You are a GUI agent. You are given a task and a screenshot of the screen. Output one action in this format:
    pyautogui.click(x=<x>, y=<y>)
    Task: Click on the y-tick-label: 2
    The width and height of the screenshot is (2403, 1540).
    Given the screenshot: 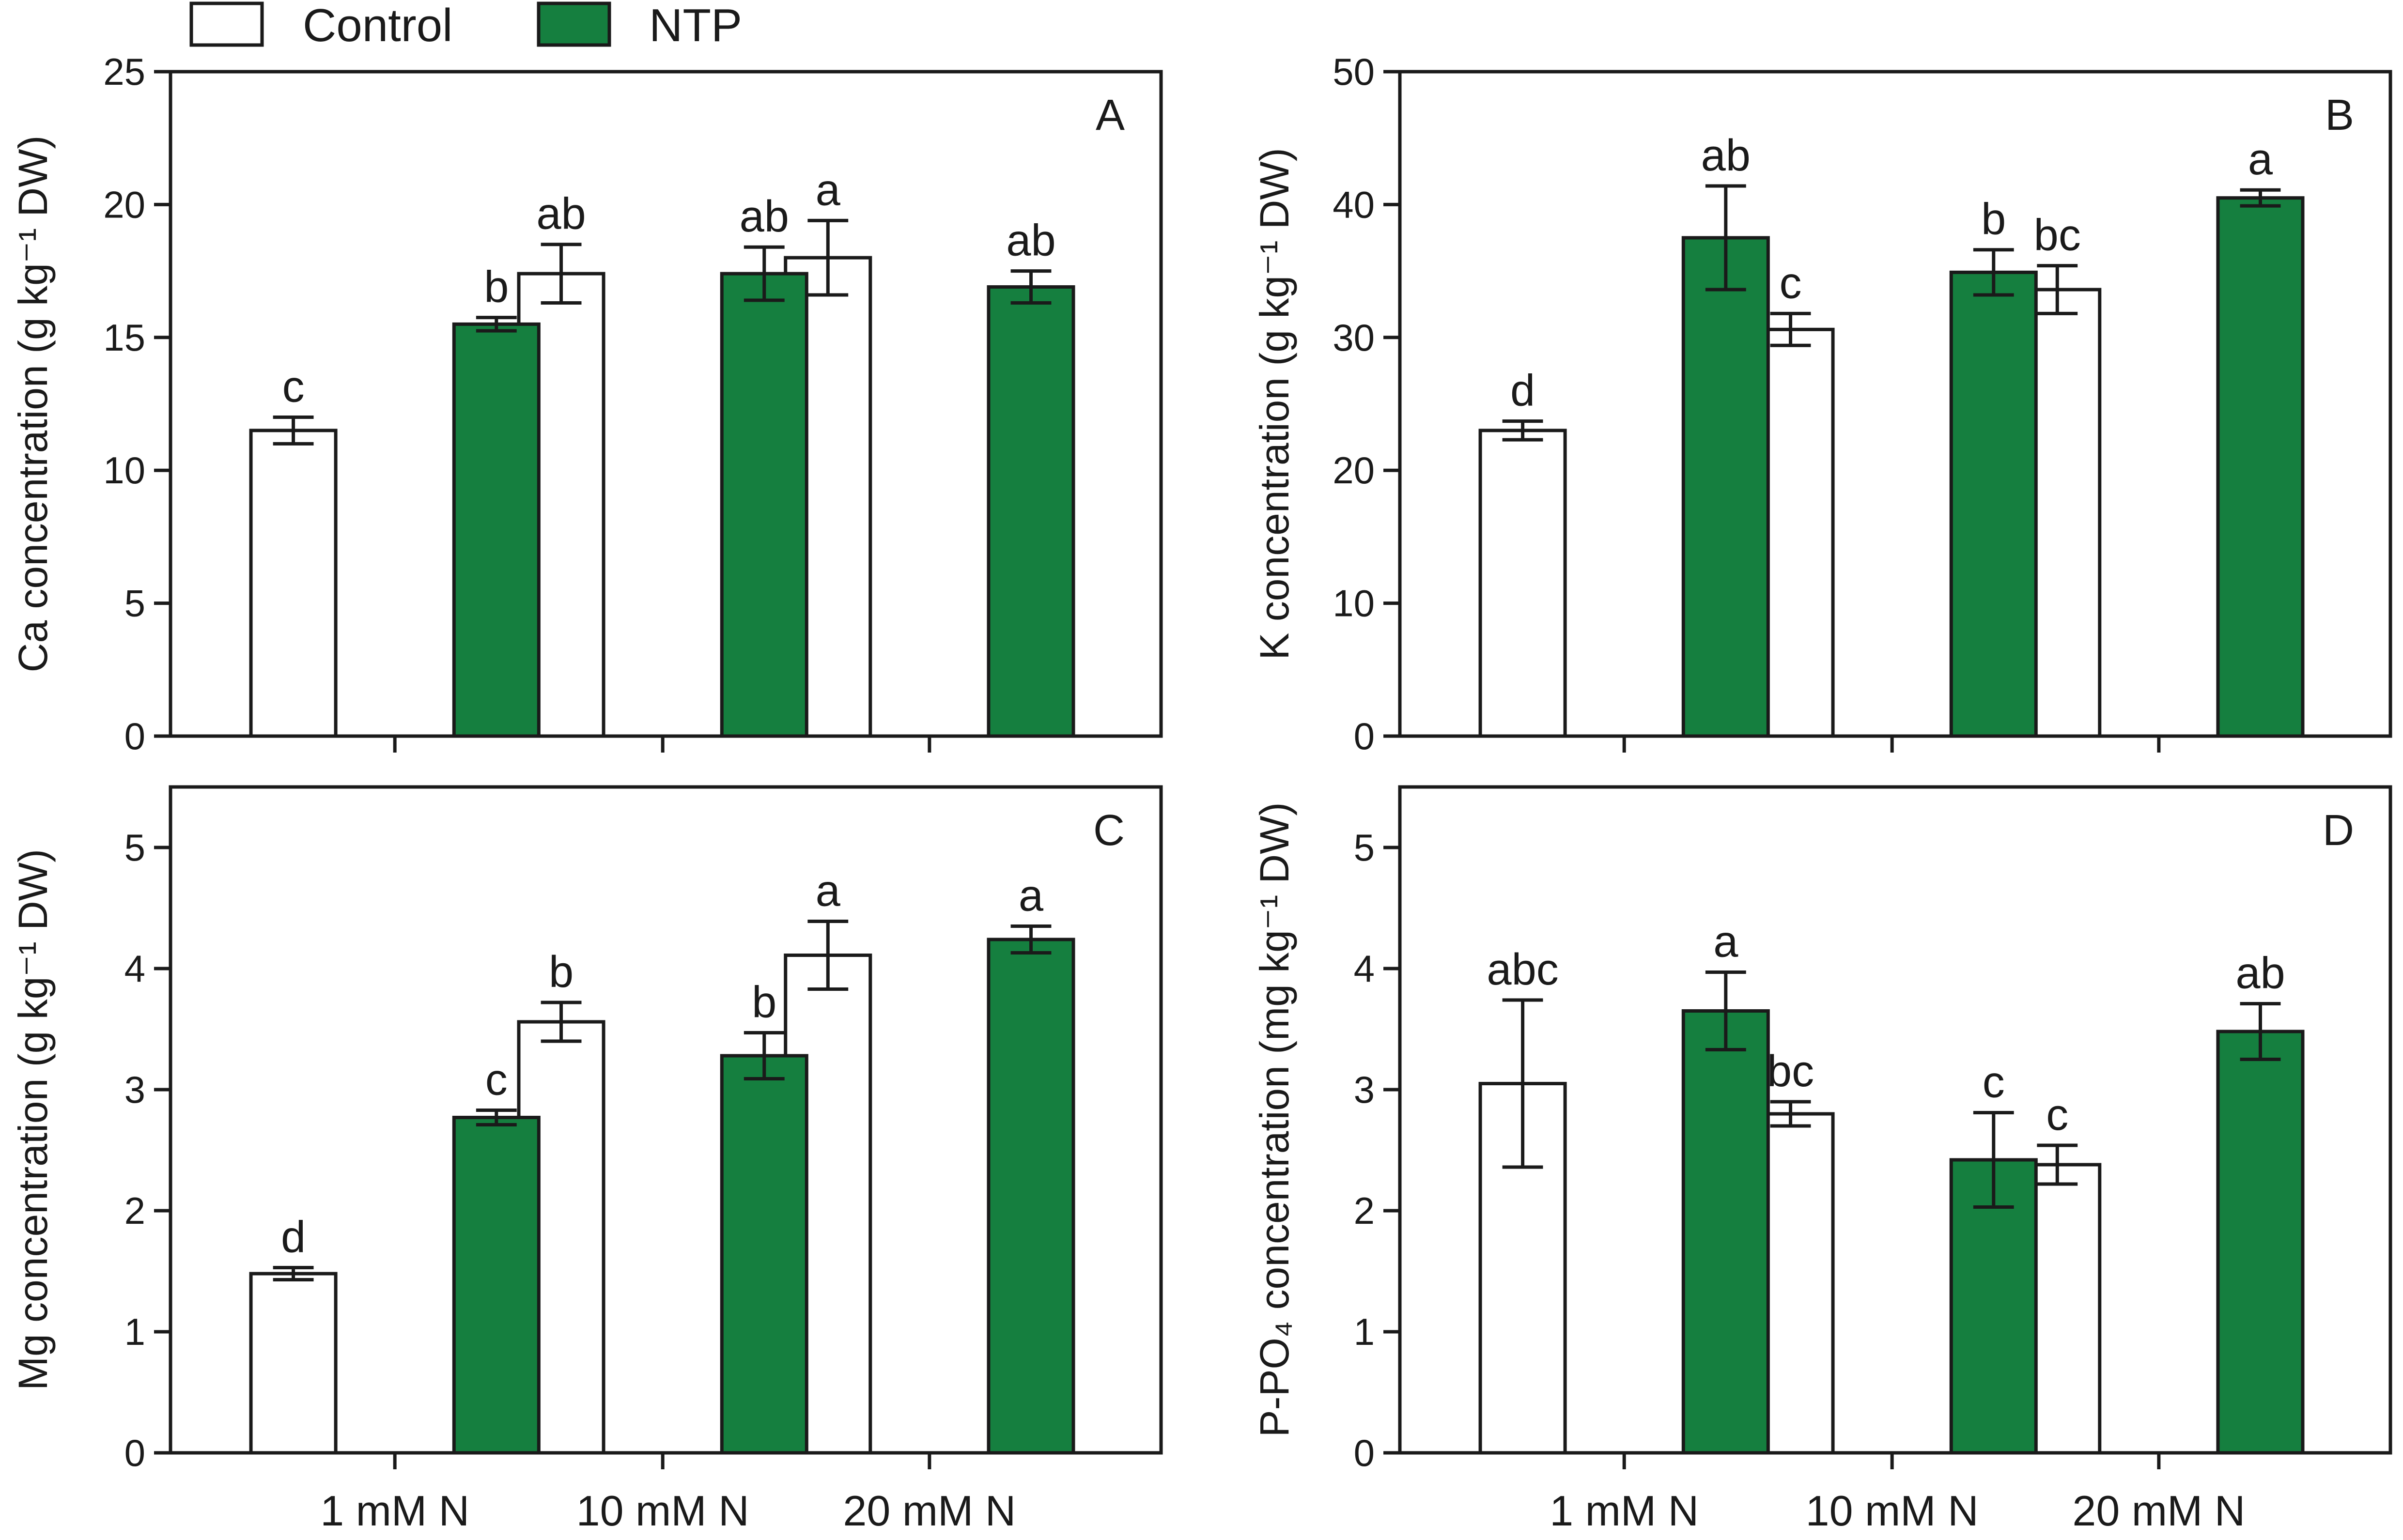 What is the action you would take?
    pyautogui.click(x=1364, y=1210)
    